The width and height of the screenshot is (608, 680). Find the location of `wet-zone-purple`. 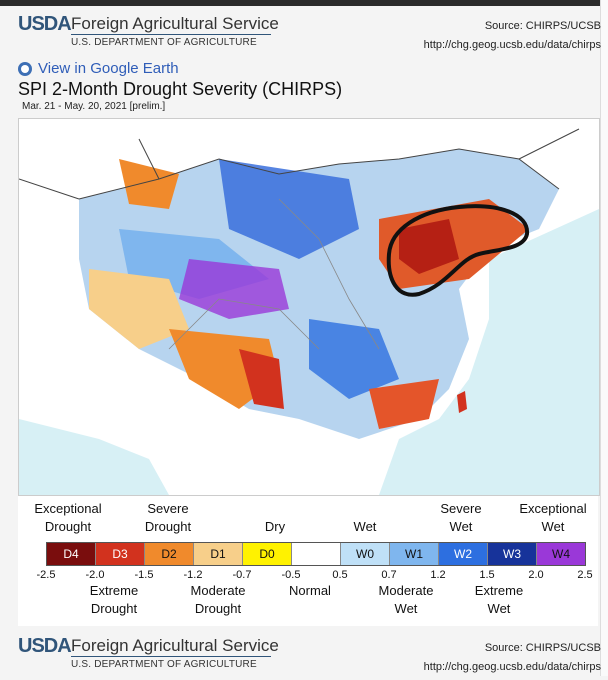

wet-zone-purple is located at coordinates (234, 289).